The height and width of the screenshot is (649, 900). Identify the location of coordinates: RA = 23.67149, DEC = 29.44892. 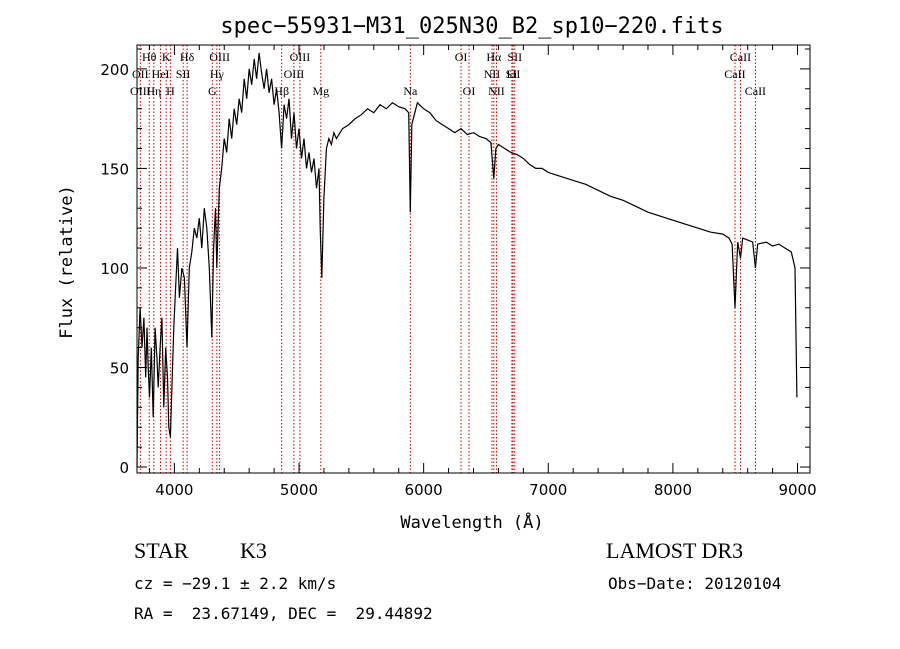
(283, 613).